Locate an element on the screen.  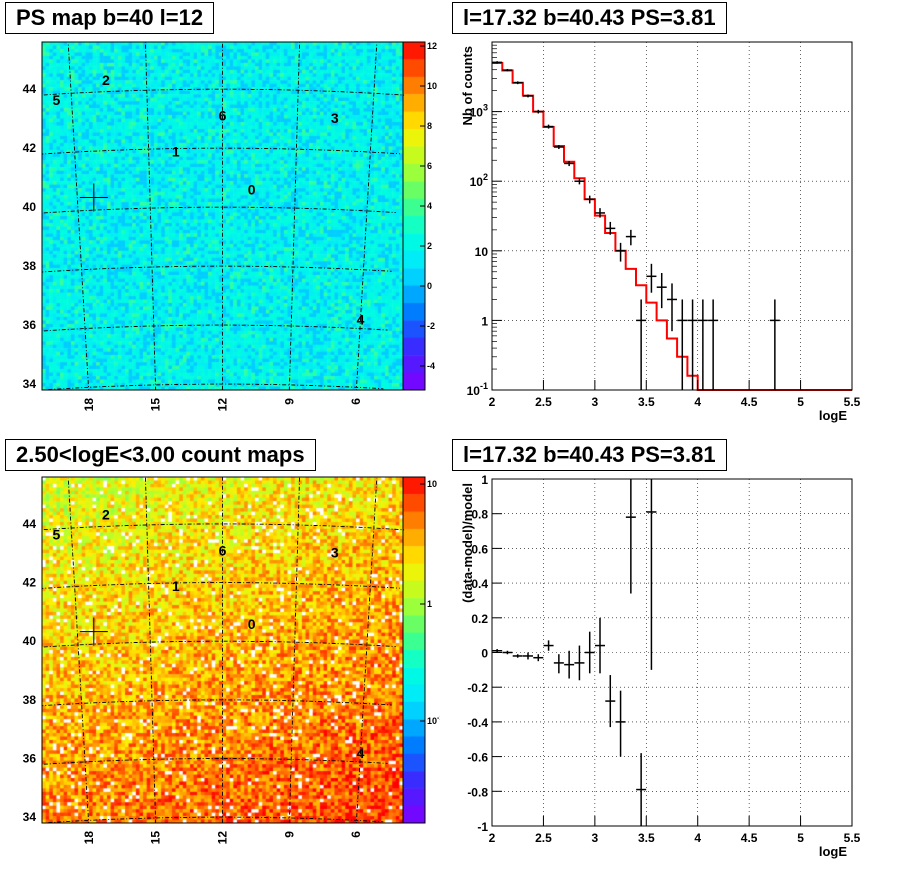
count-map-colorbar is located at coordinates (414, 650).